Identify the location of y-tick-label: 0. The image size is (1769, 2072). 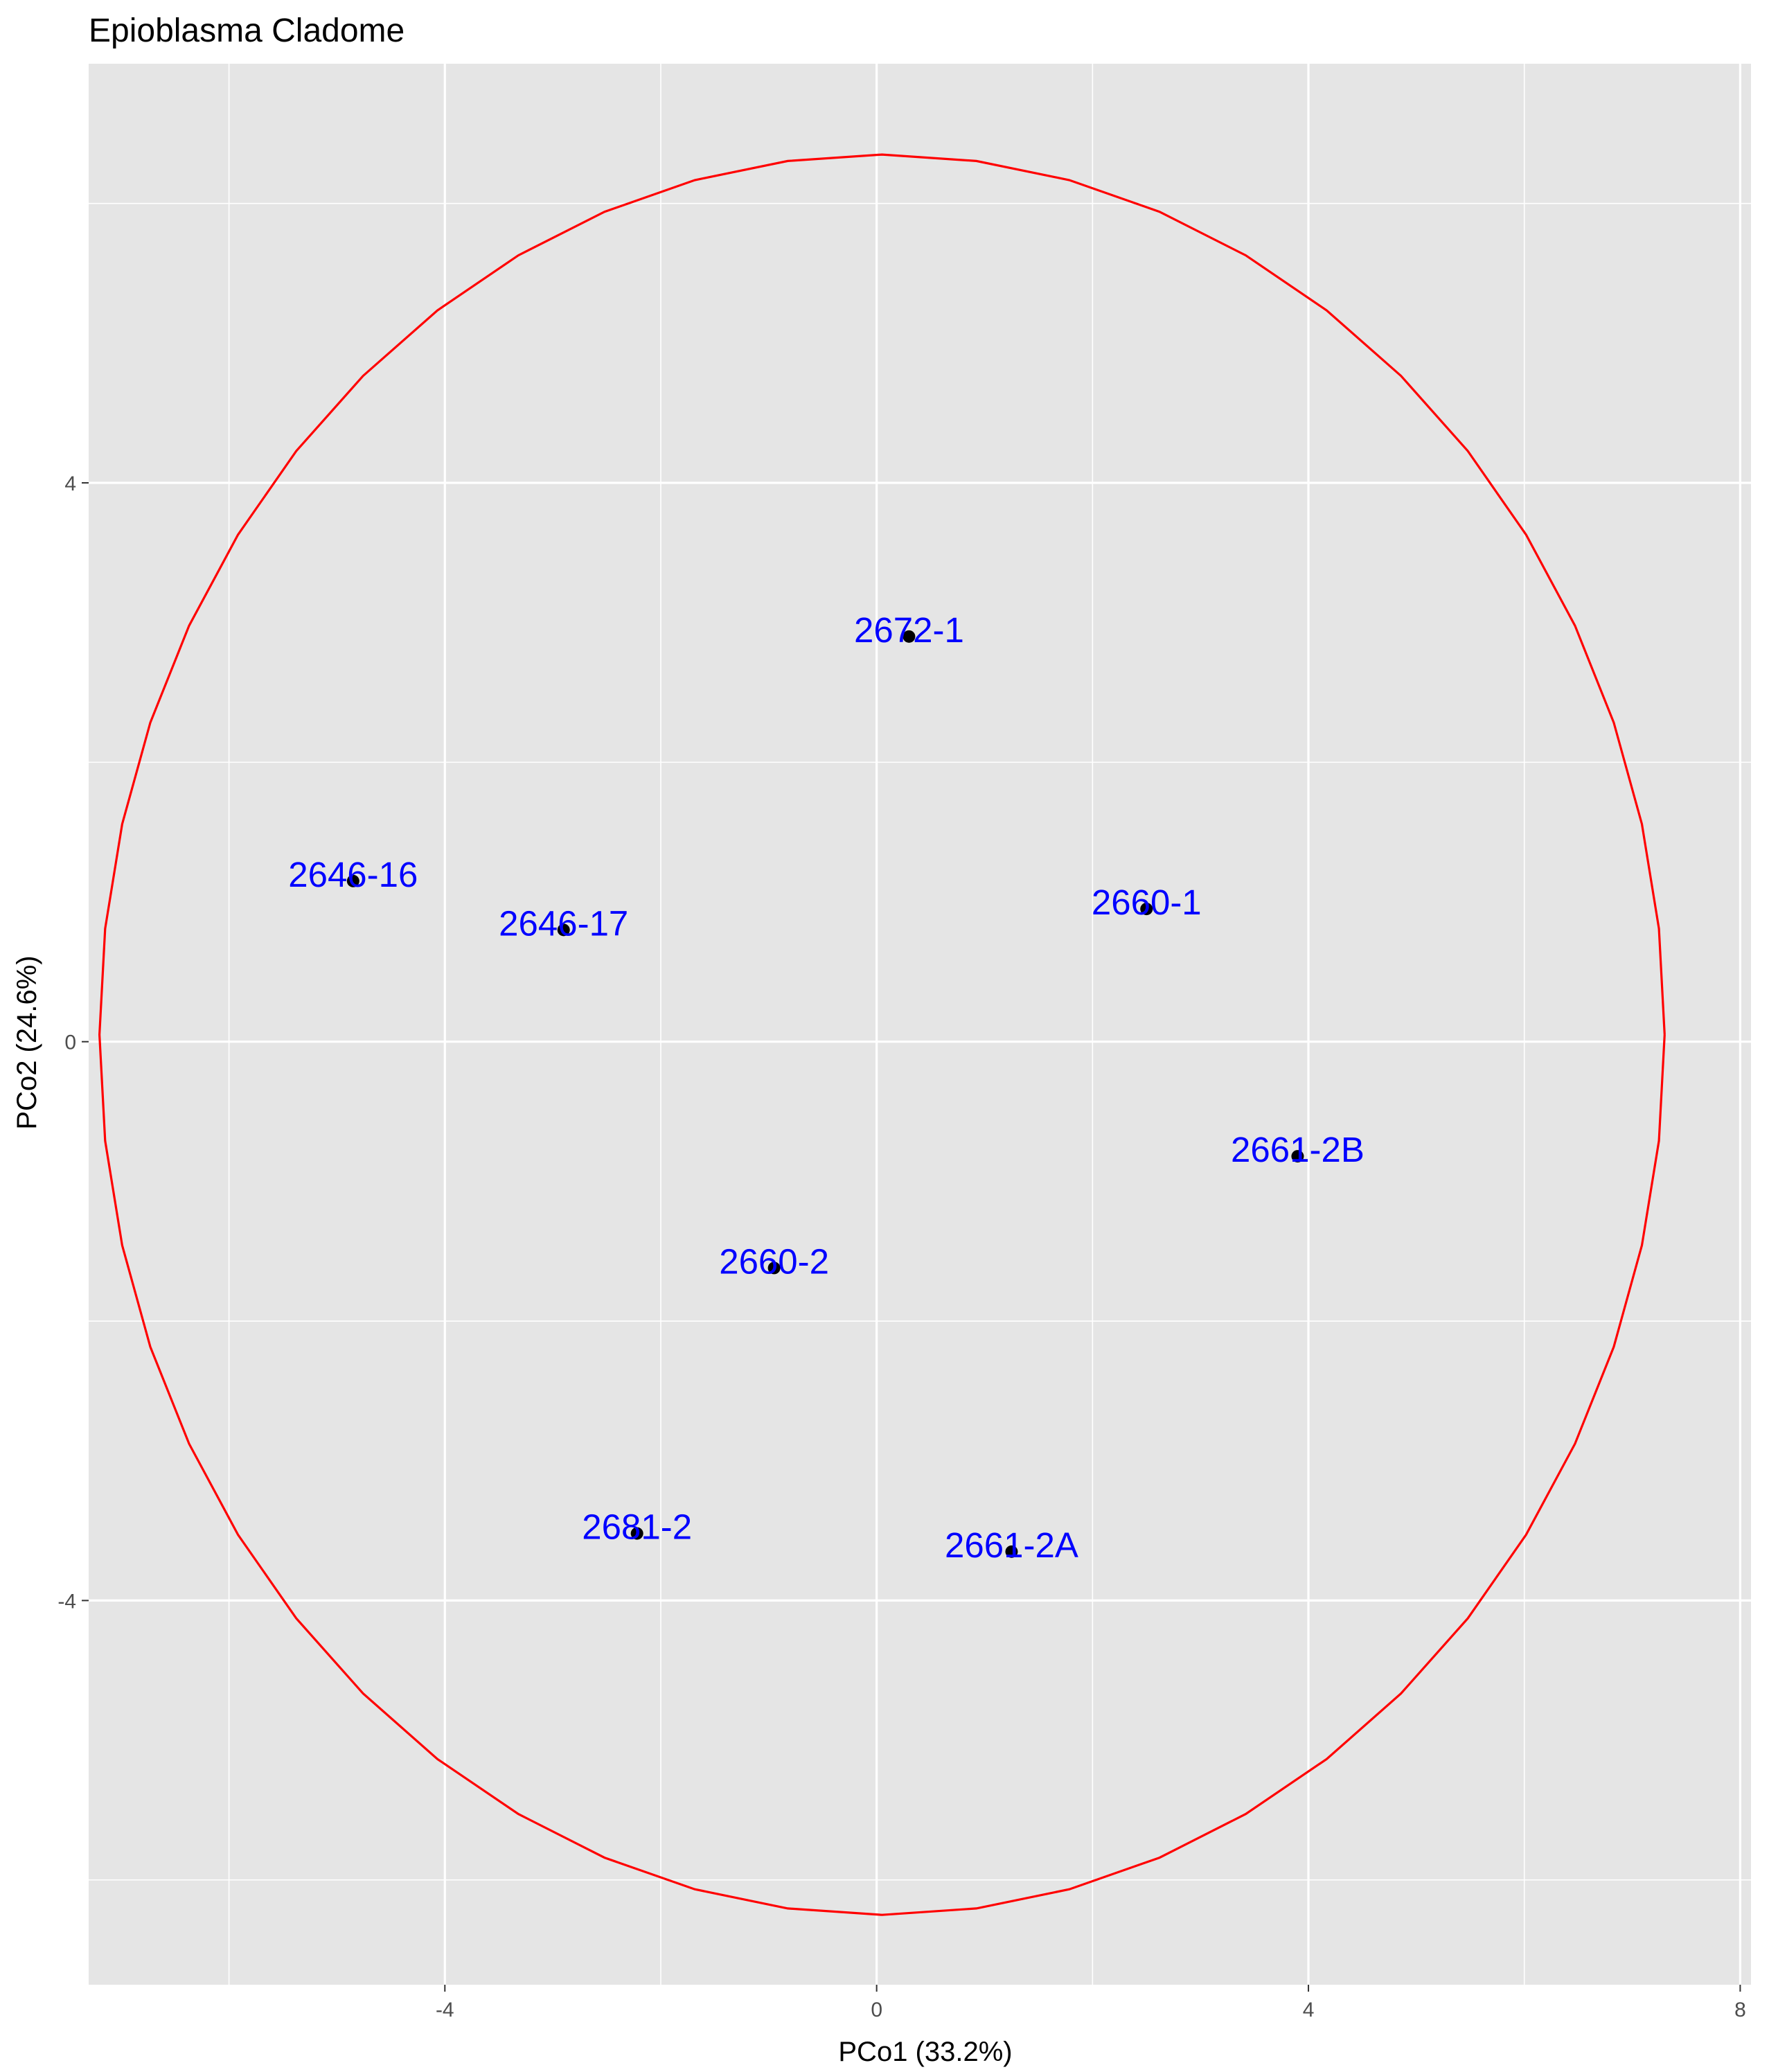
(70, 1042).